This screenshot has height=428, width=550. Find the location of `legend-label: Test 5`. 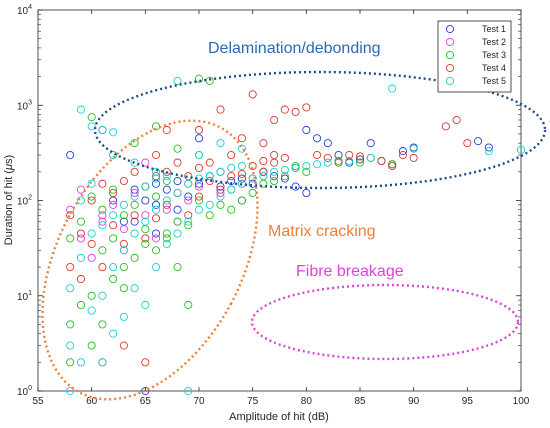

legend-label: Test 5 is located at coordinates (494, 81).